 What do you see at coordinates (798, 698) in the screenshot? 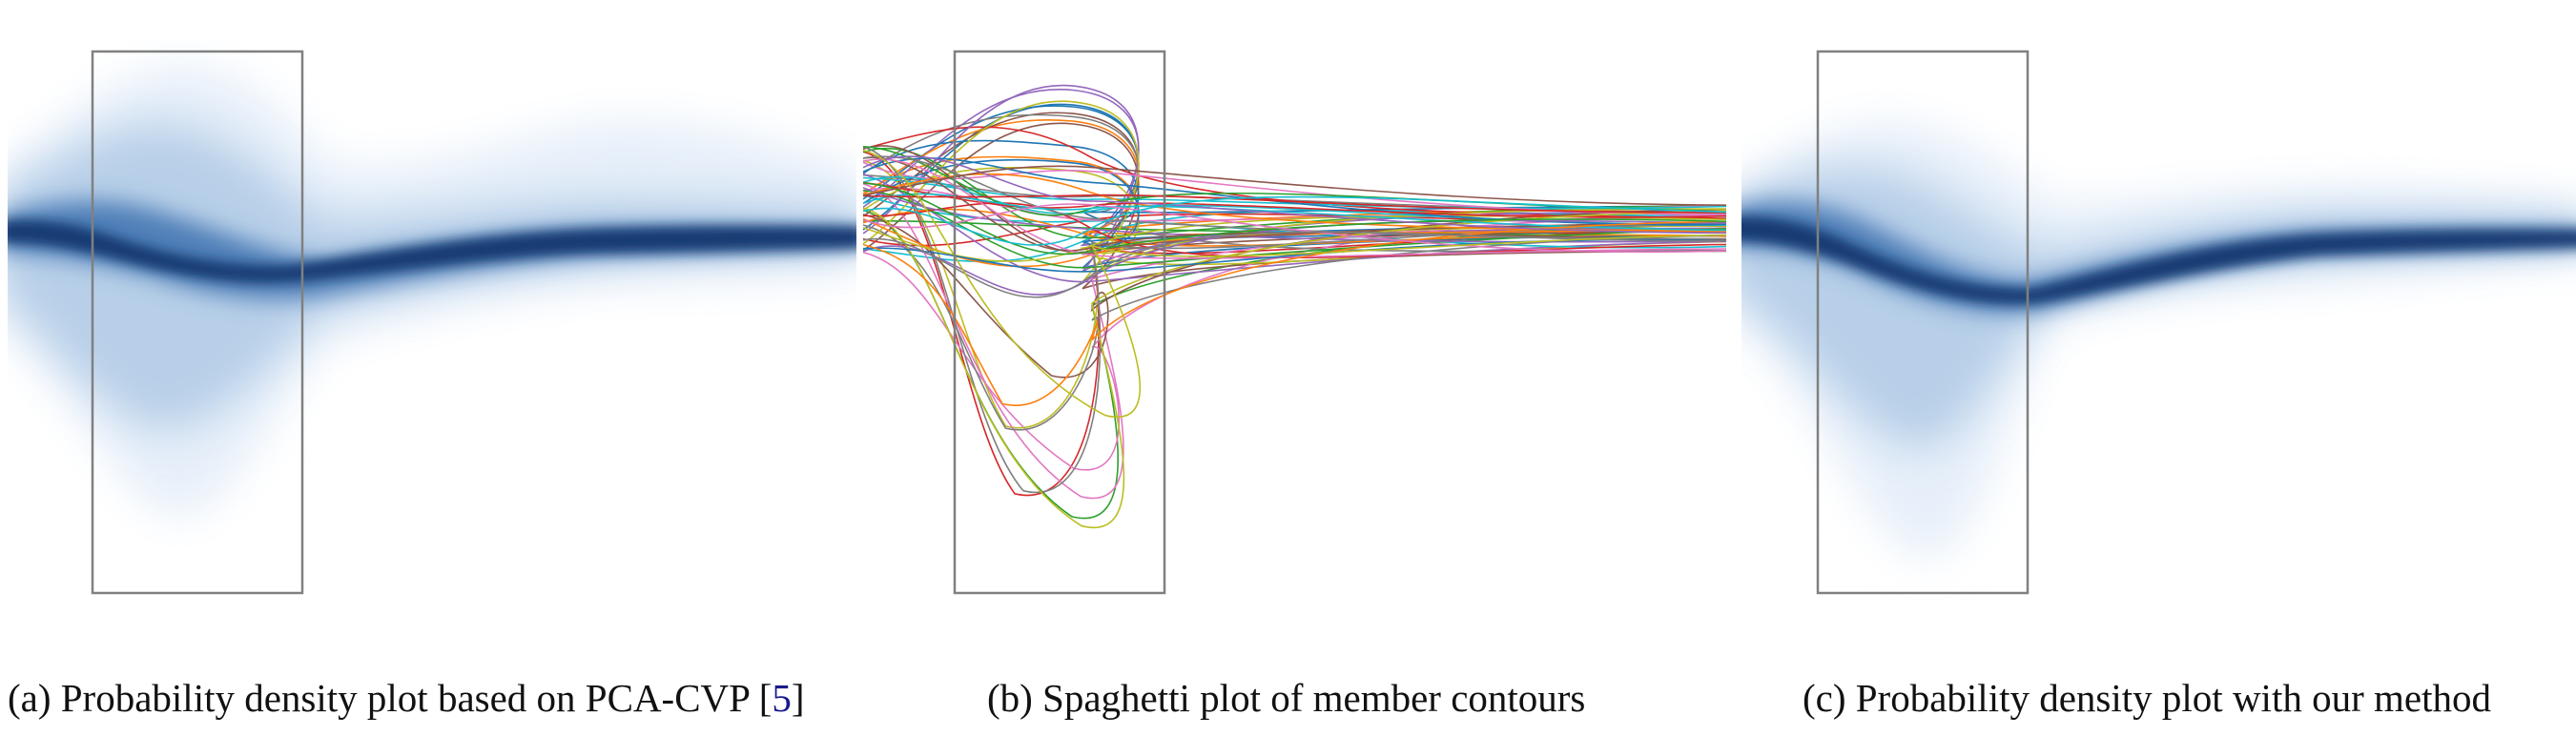
I see `caption-a-close: ]` at bounding box center [798, 698].